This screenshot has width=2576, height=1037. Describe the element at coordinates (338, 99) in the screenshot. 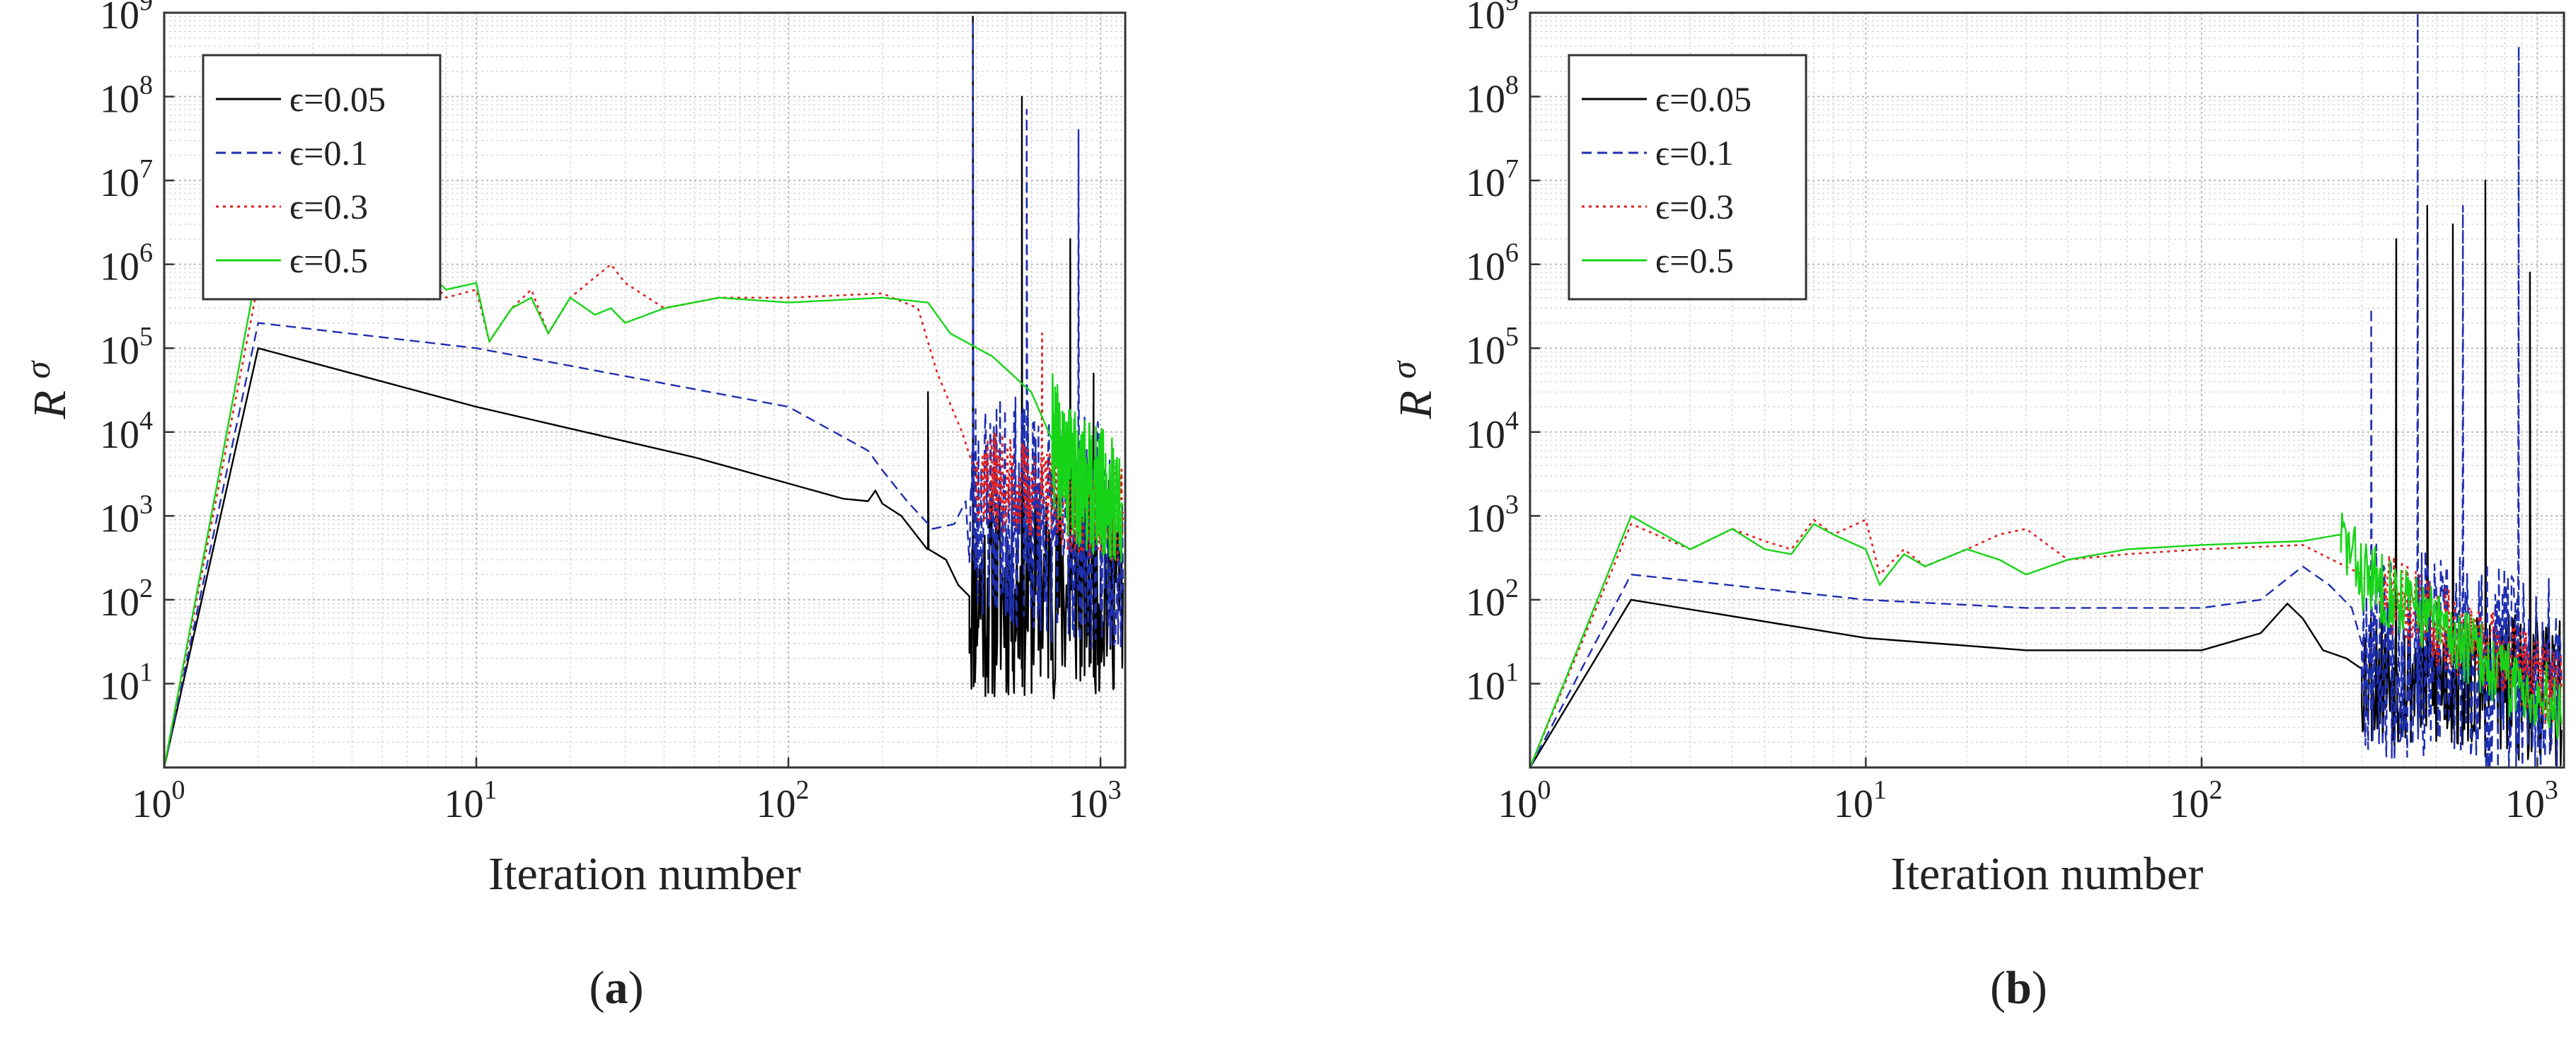

I see `legend-label-a-0: ϵ=0.05` at that location.